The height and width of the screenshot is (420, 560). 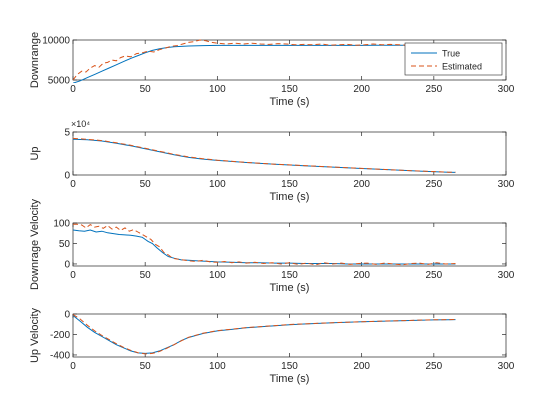 What do you see at coordinates (56, 41) in the screenshot?
I see `y-tick-label: 10000` at bounding box center [56, 41].